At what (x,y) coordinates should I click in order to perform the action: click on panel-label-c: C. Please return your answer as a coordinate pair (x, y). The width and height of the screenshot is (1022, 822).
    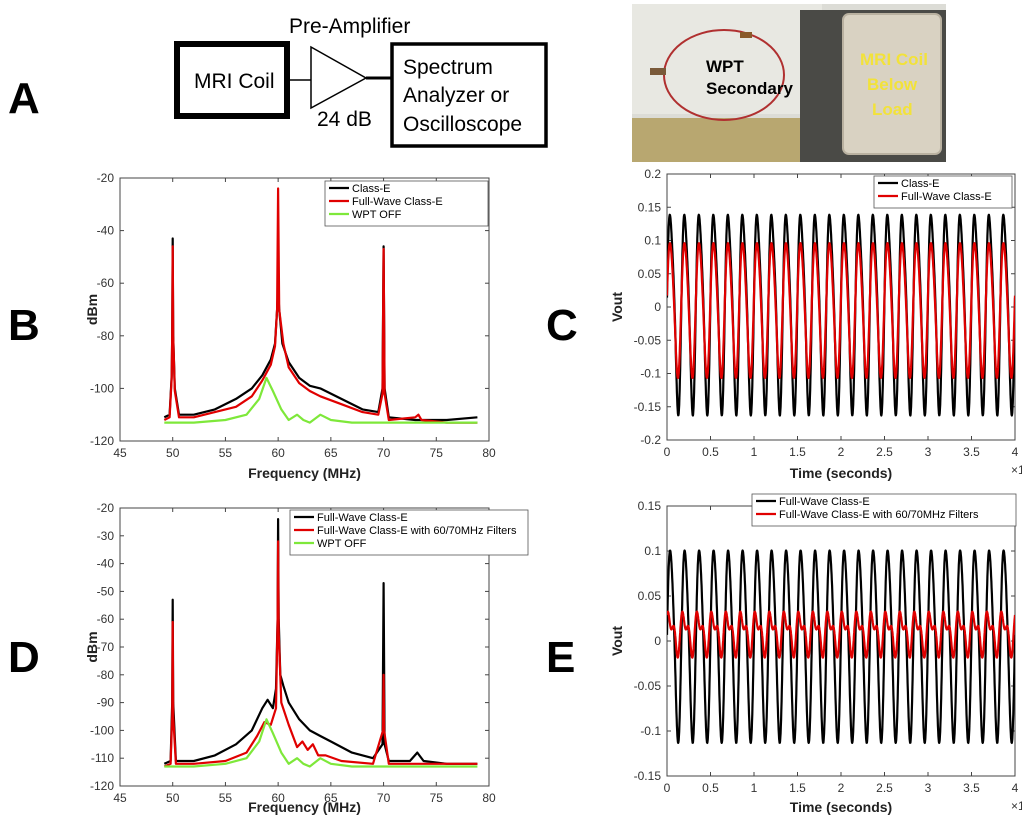
    Looking at the image, I should click on (562, 325).